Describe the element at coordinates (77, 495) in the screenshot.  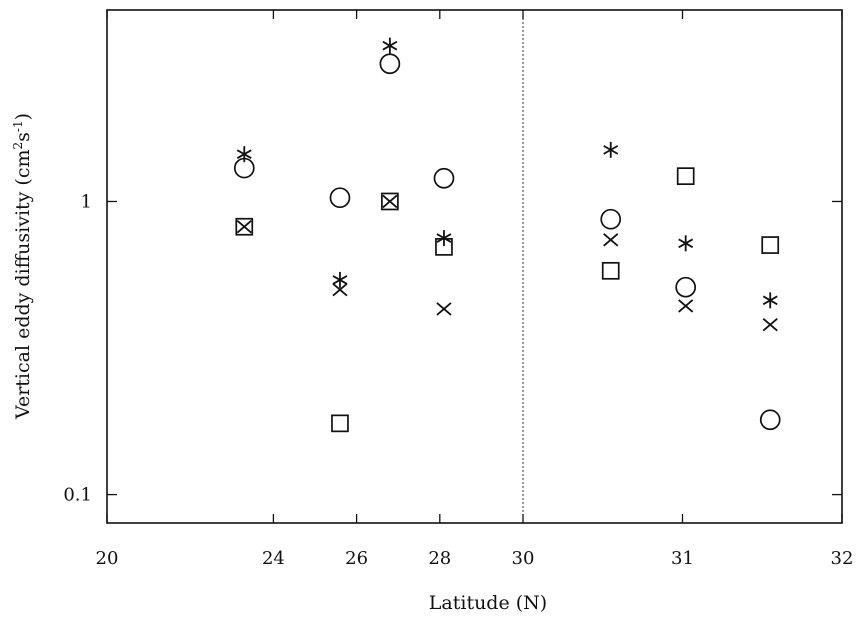
I see `y-tick-label: 0.1` at that location.